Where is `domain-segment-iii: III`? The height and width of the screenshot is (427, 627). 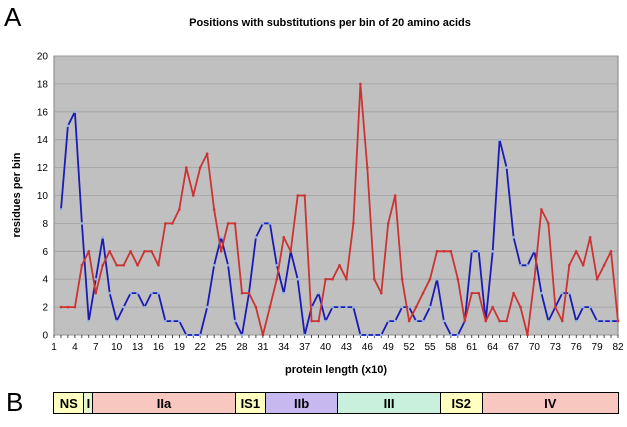
domain-segment-iii: III is located at coordinates (389, 403).